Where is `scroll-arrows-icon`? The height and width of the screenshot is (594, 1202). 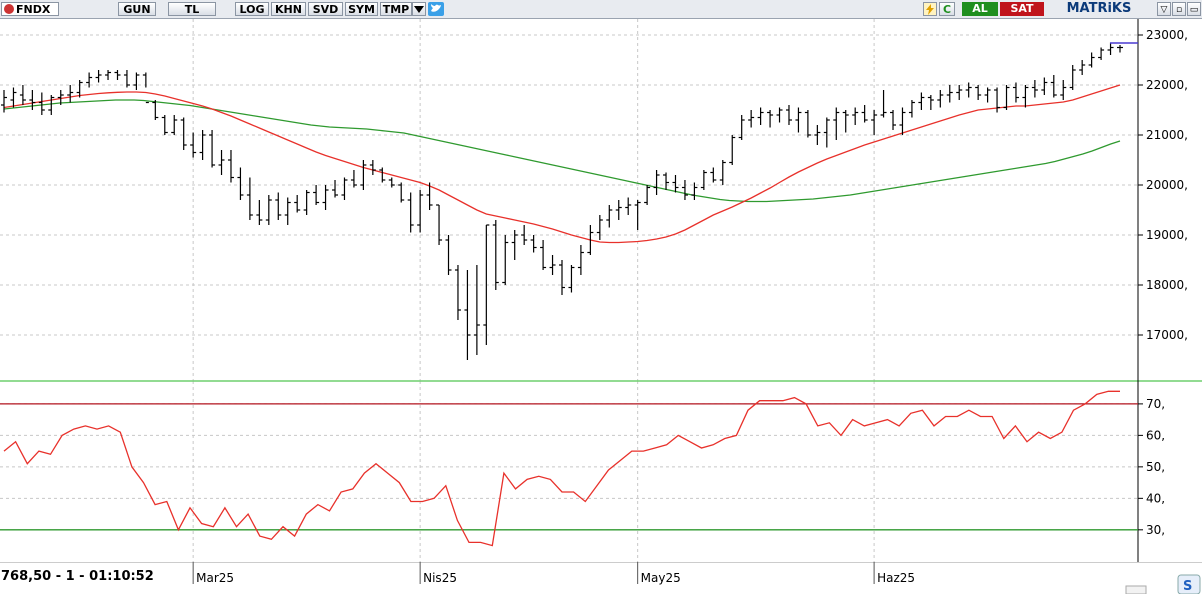 scroll-arrows-icon is located at coordinates (1136, 589).